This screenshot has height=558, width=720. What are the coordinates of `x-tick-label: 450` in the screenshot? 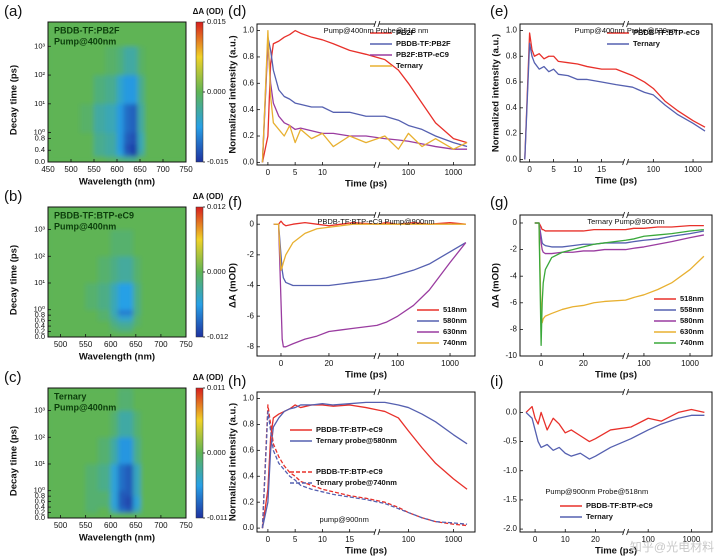 It's located at (48, 169).